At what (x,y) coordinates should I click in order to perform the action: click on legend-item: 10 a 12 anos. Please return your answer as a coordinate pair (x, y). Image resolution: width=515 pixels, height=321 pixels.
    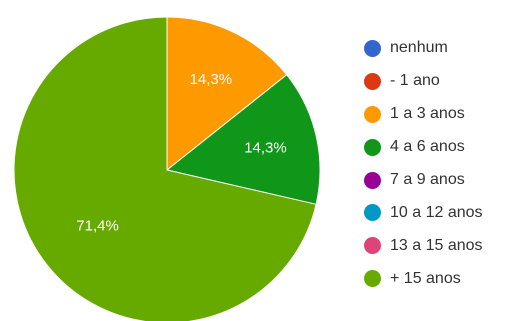
    Looking at the image, I should click on (423, 212).